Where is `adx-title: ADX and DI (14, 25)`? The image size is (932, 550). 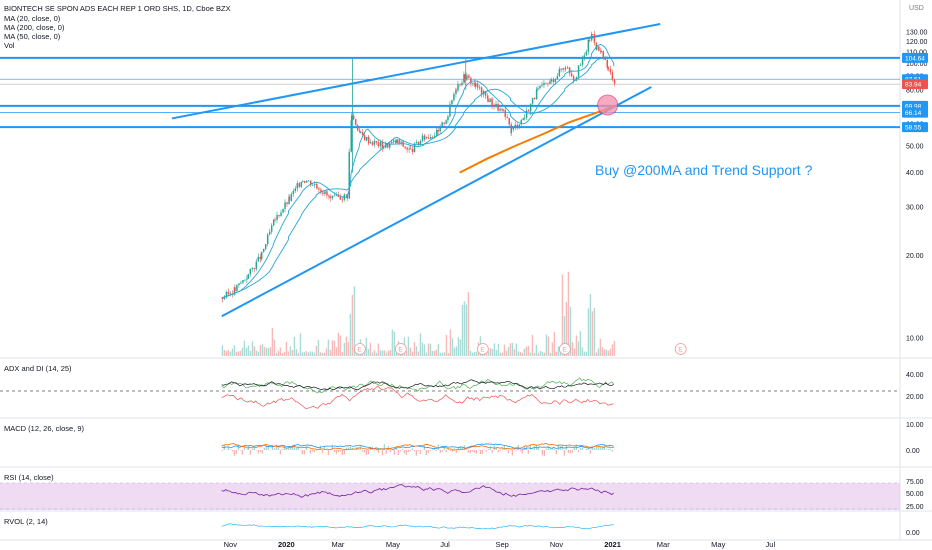
adx-title: ADX and DI (14, 25) is located at coordinates (38, 368).